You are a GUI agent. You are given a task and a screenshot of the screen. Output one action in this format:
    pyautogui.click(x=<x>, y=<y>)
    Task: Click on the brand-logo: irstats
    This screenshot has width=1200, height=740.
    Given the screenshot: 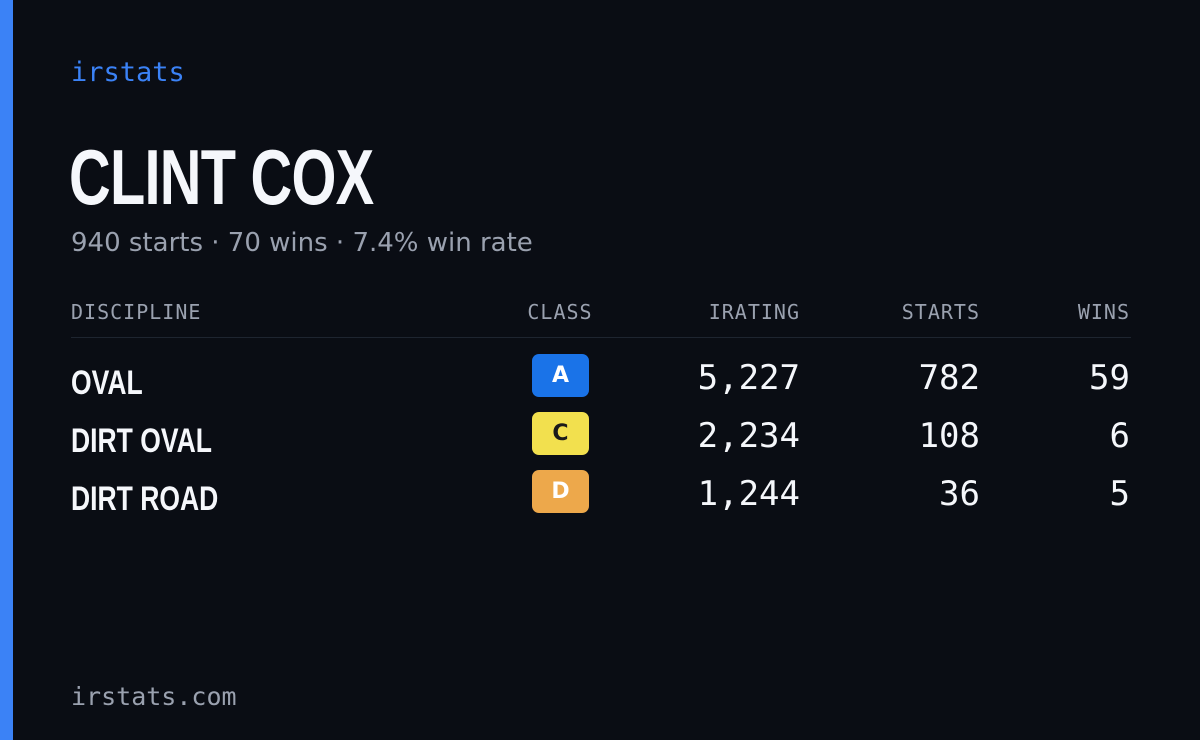 What is the action you would take?
    pyautogui.click(x=128, y=72)
    